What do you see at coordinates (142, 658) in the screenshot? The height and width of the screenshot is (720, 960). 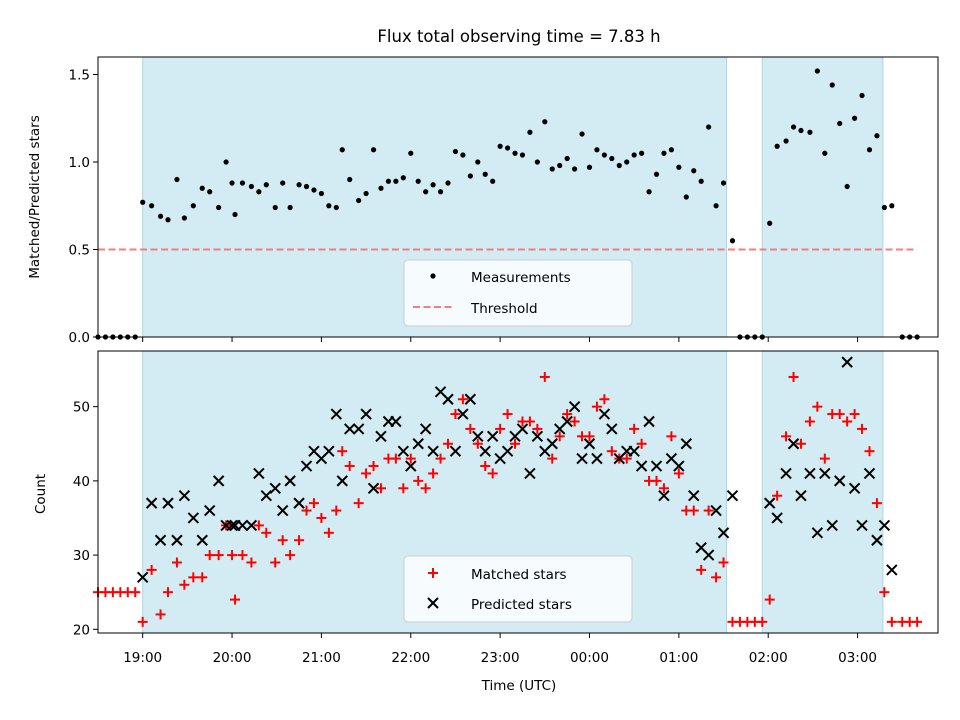 I see `count-x-tick-label: 19:00` at bounding box center [142, 658].